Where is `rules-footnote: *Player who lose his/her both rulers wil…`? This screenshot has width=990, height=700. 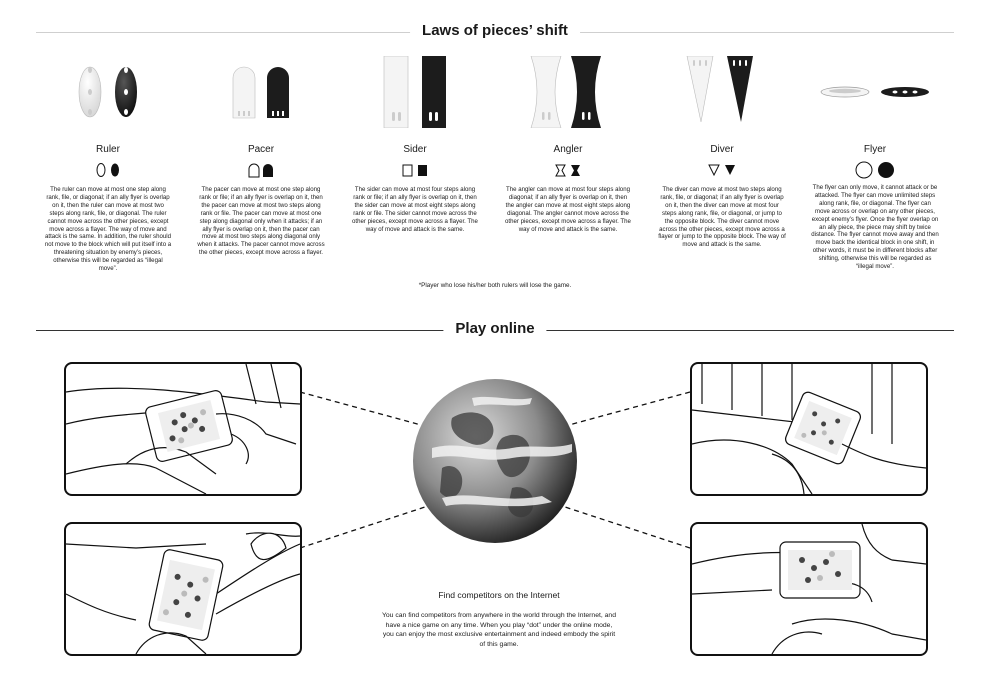
rules-footnote: *Player who lose his/her both rulers wil… is located at coordinates (495, 285).